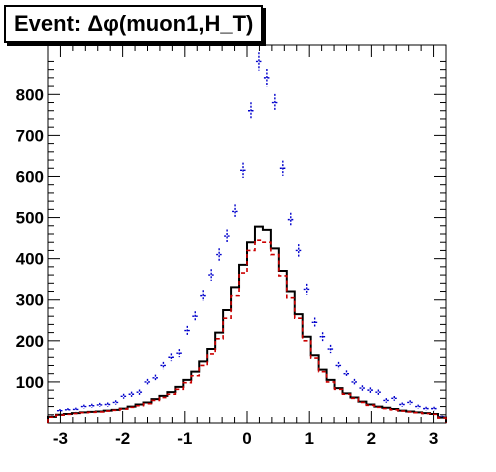 The height and width of the screenshot is (472, 496). Describe the element at coordinates (30, 176) in the screenshot. I see `y-tick-label: 600` at that location.